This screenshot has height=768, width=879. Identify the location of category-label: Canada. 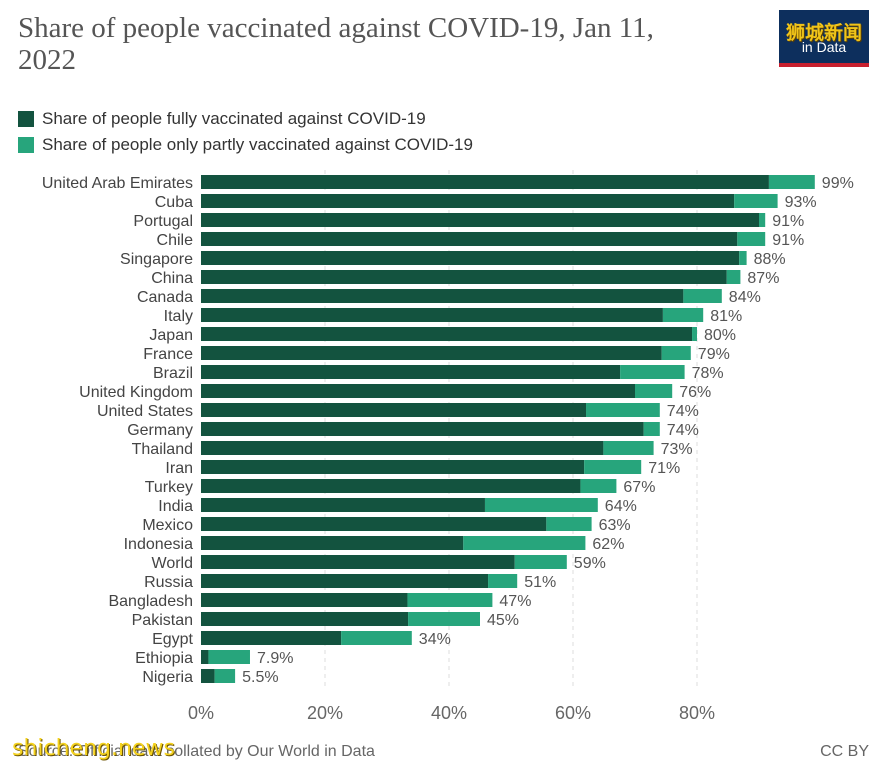
(165, 297).